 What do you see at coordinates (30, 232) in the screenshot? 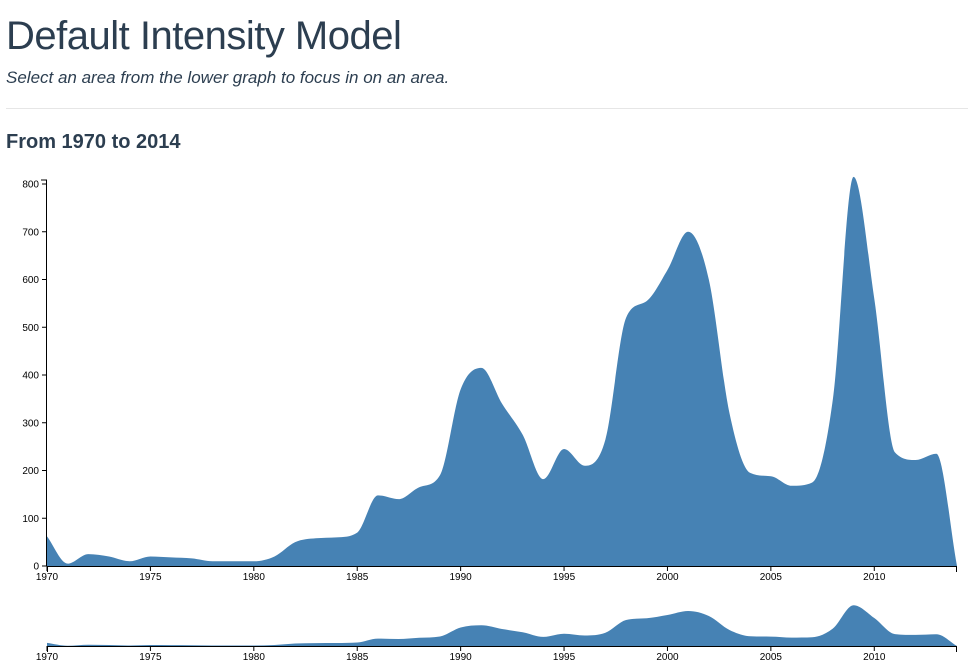
I see `focus-y-tick-label: 700` at bounding box center [30, 232].